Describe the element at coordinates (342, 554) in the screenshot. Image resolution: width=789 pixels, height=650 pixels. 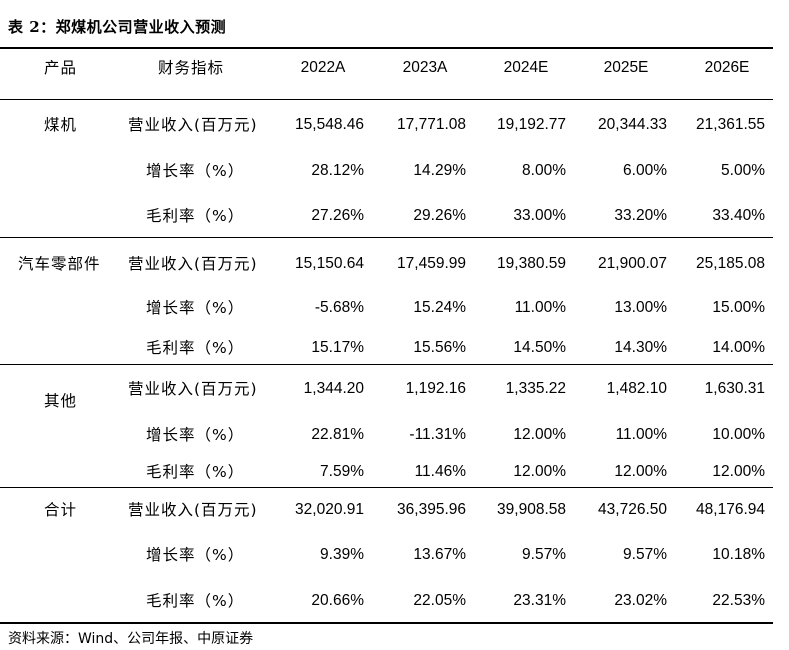
I see `table-cell-value: 9.39%` at that location.